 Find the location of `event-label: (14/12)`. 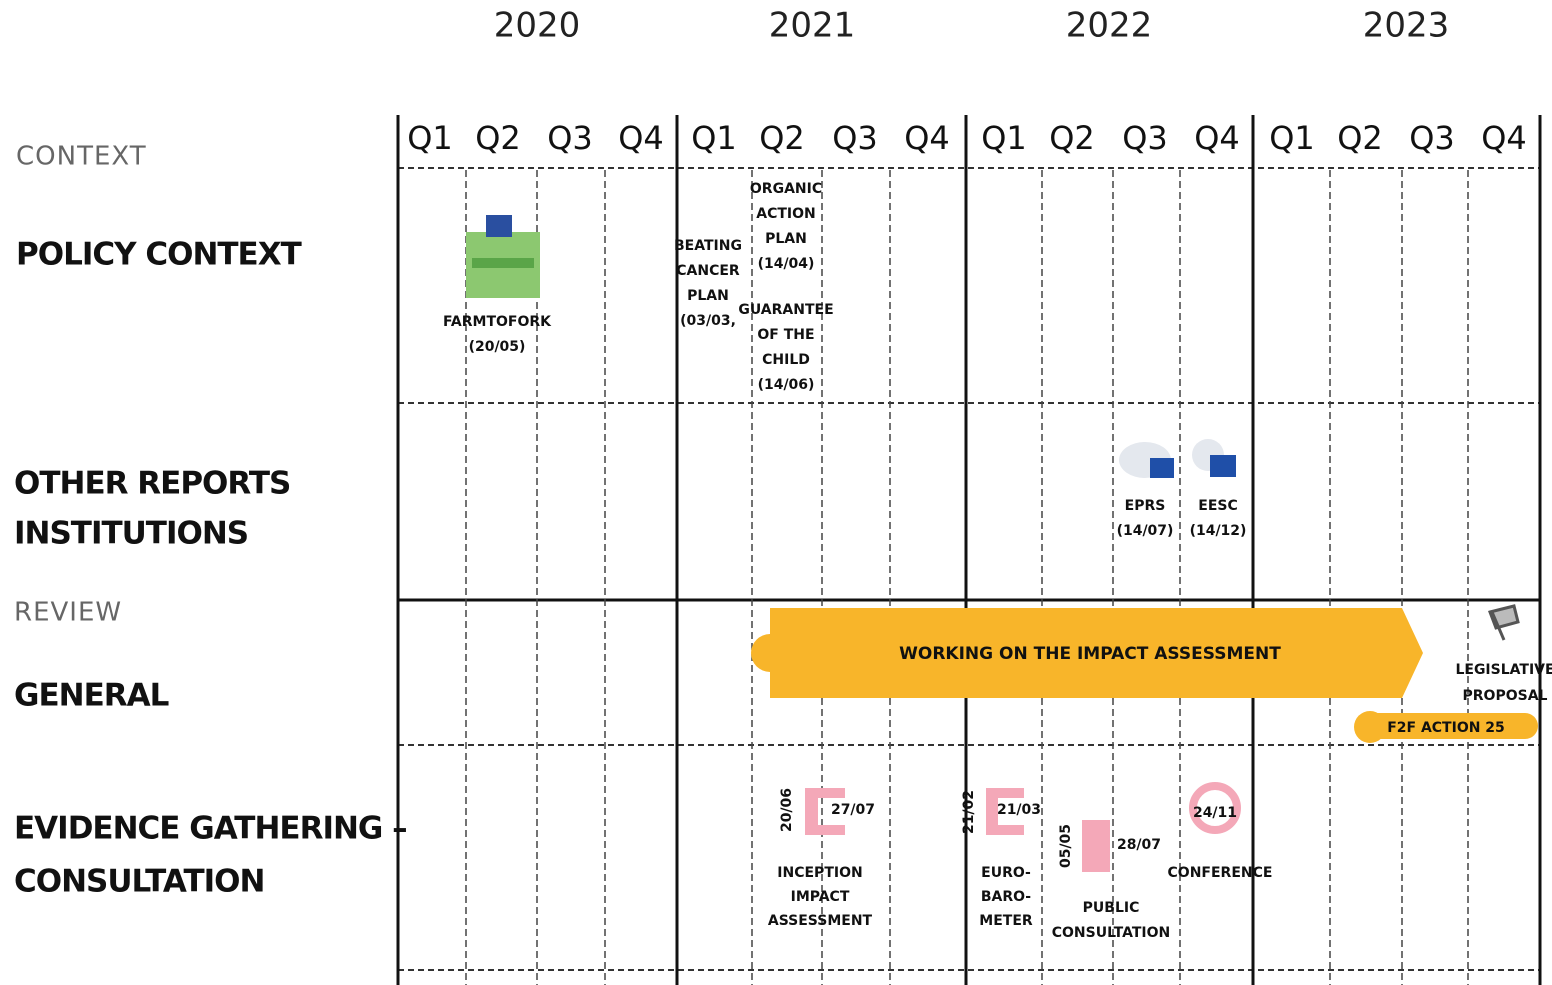

event-label: (14/12) is located at coordinates (1218, 531).